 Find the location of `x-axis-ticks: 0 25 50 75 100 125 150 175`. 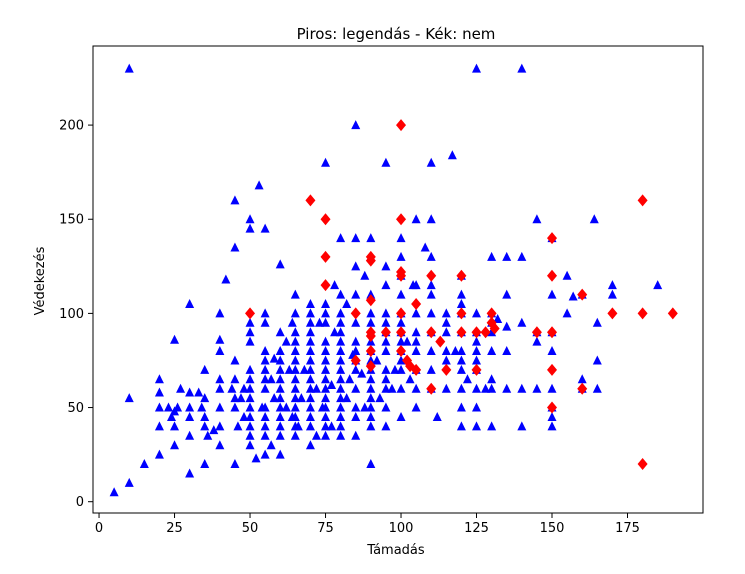

x-axis-ticks: 0 25 50 75 100 125 150 175 is located at coordinates (367, 524).